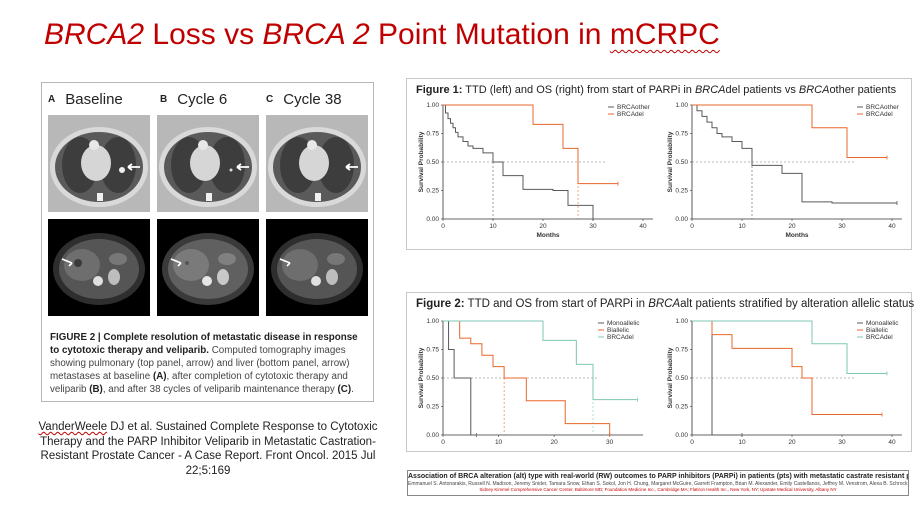 This screenshot has width=924, height=516. Describe the element at coordinates (892, 442) in the screenshot. I see `fig2-right-x-tick-label: 40` at that location.